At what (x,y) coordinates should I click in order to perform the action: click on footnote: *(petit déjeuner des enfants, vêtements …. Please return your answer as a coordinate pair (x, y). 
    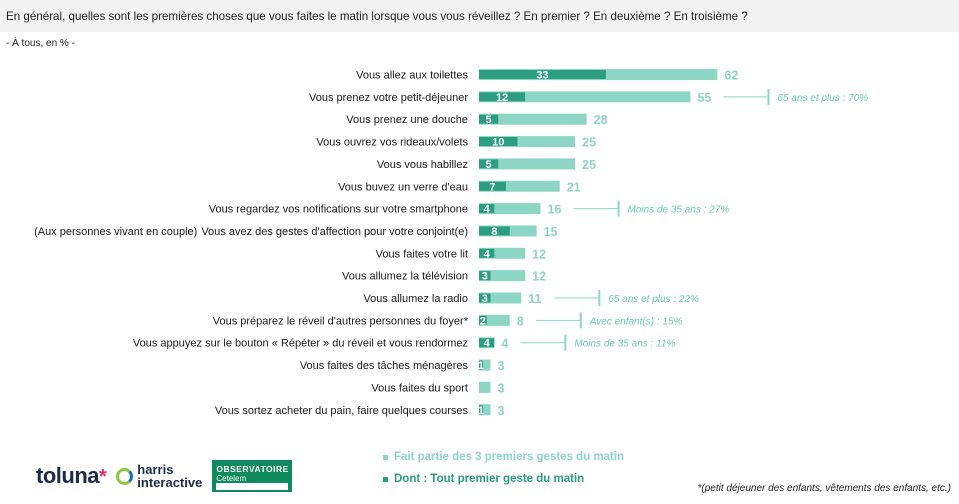
    Looking at the image, I should click on (824, 488).